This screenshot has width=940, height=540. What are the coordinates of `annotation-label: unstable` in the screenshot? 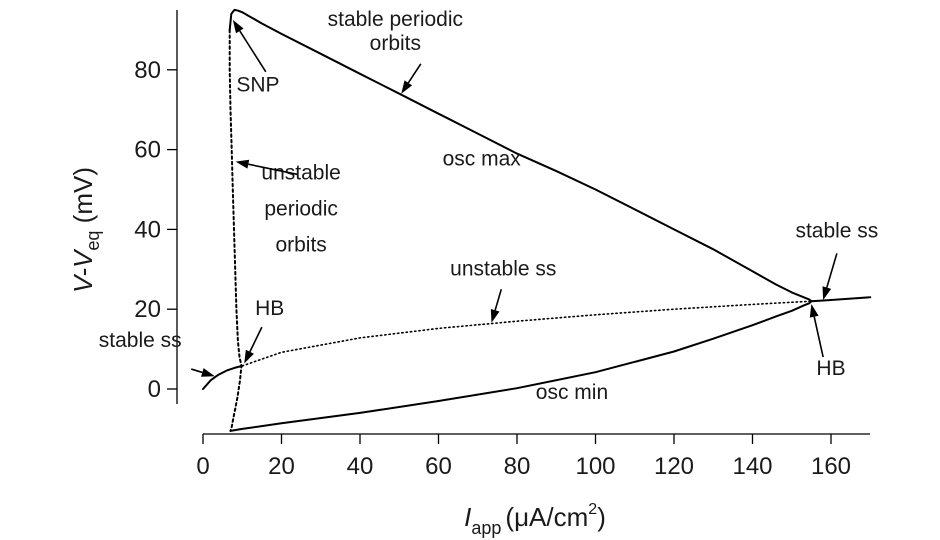 It's located at (300, 173).